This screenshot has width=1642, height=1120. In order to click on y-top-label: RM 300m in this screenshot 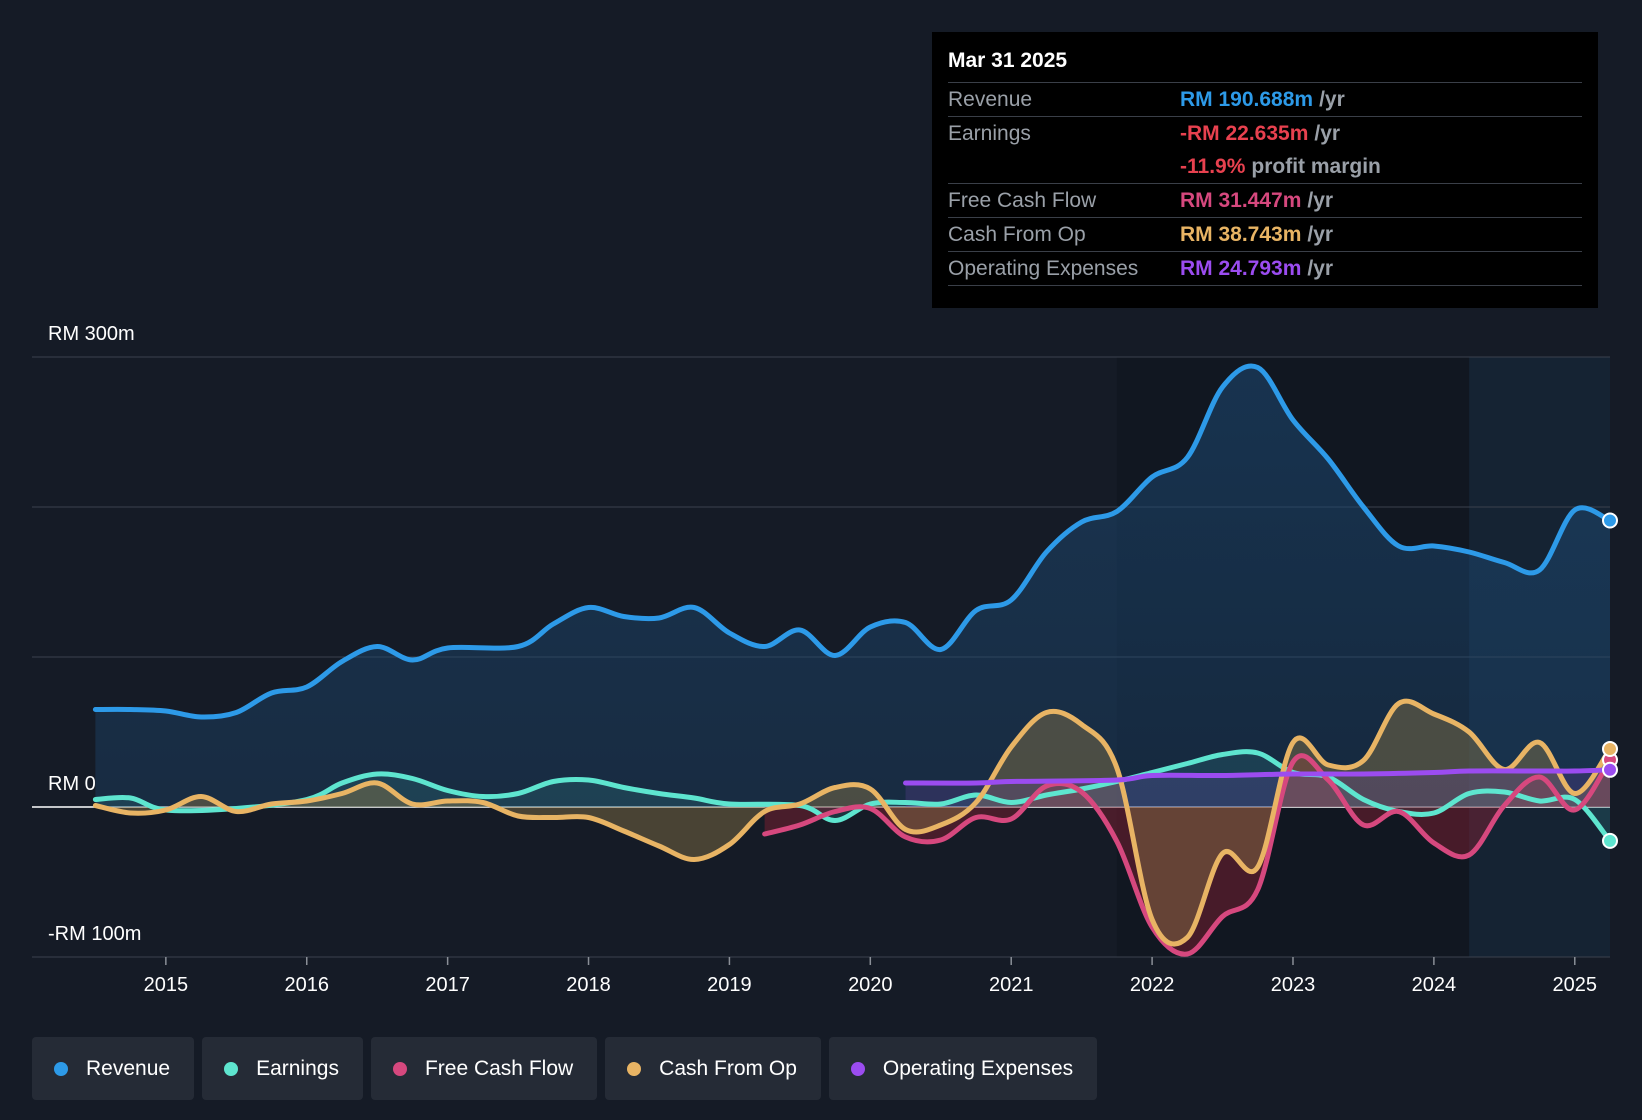, I will do `click(91, 334)`.